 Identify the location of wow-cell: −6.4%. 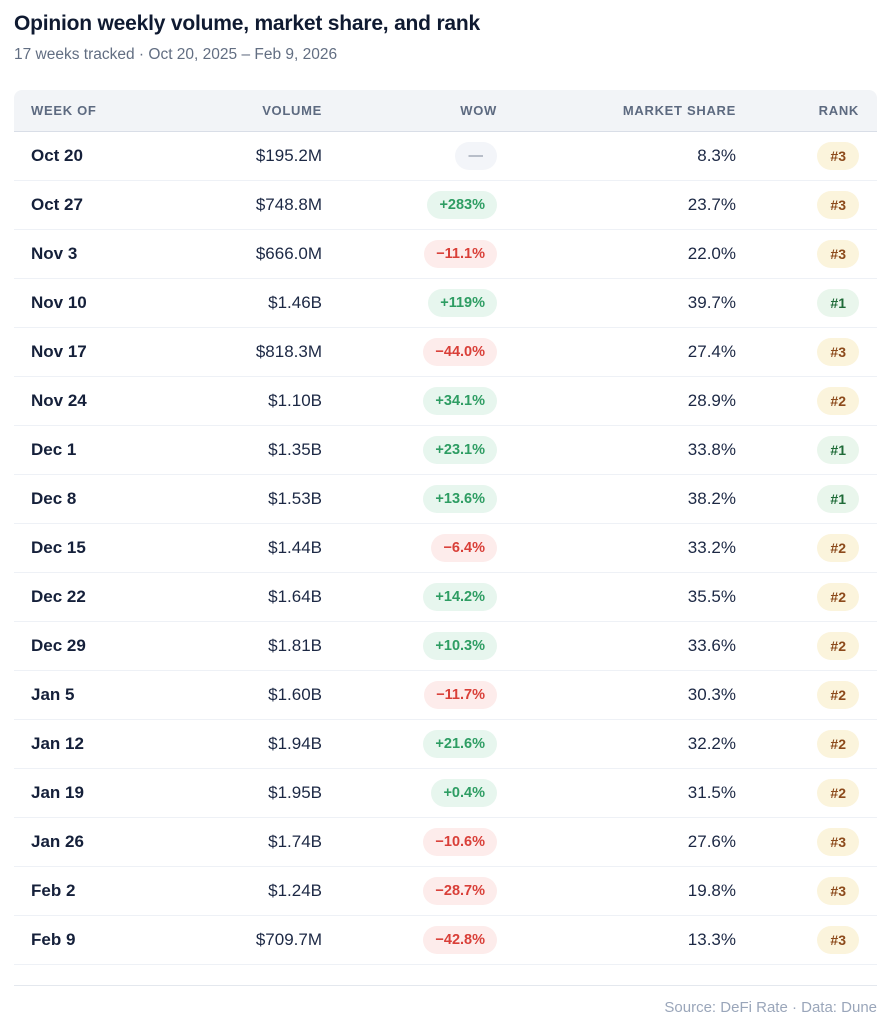
(409, 548).